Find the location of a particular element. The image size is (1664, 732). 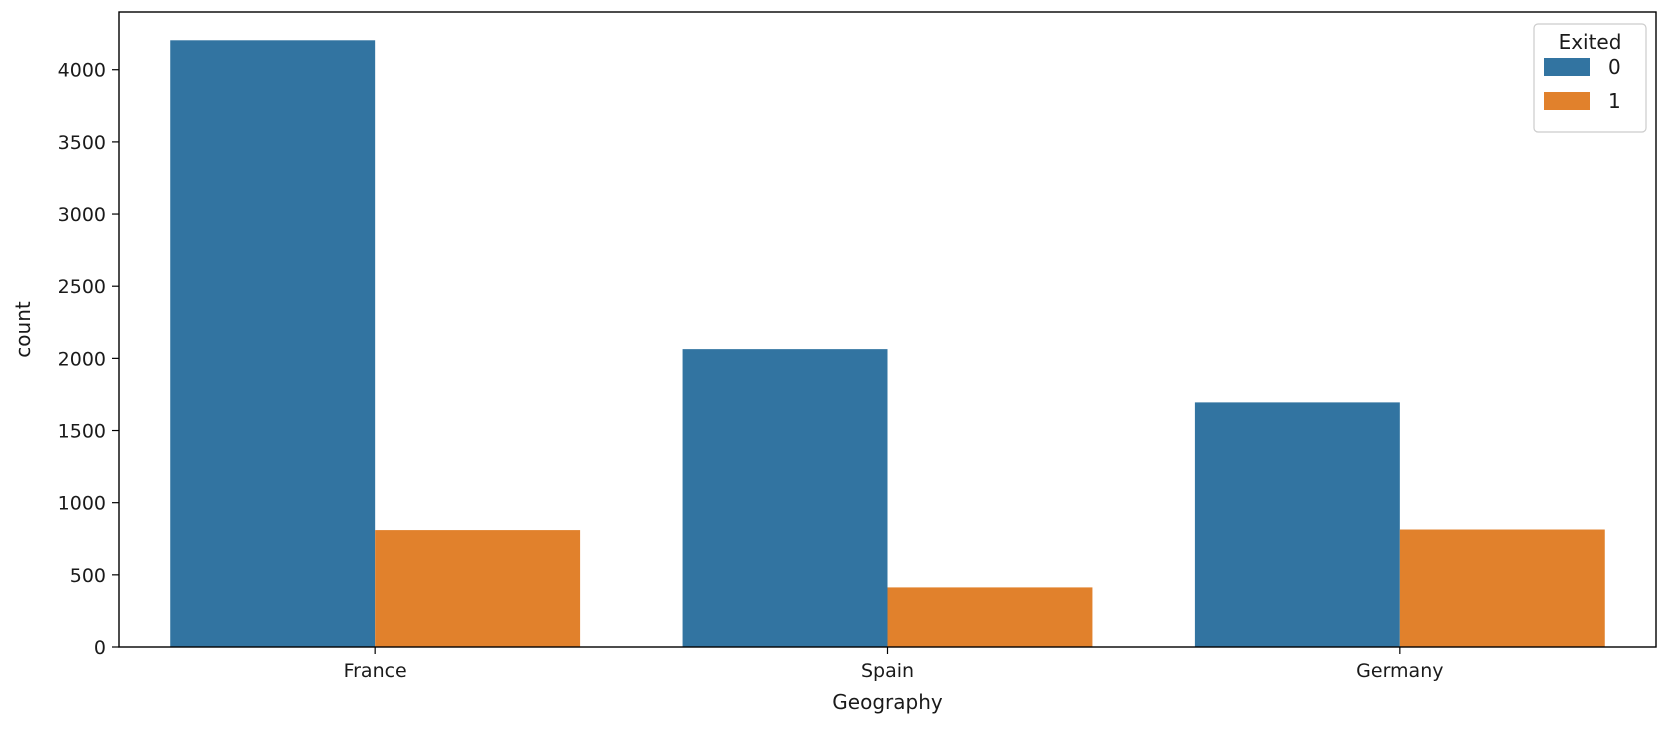

y-axis-ticks: 0 500 1000 1500 2000 2500 3000 3500 4000 is located at coordinates (88, 359).